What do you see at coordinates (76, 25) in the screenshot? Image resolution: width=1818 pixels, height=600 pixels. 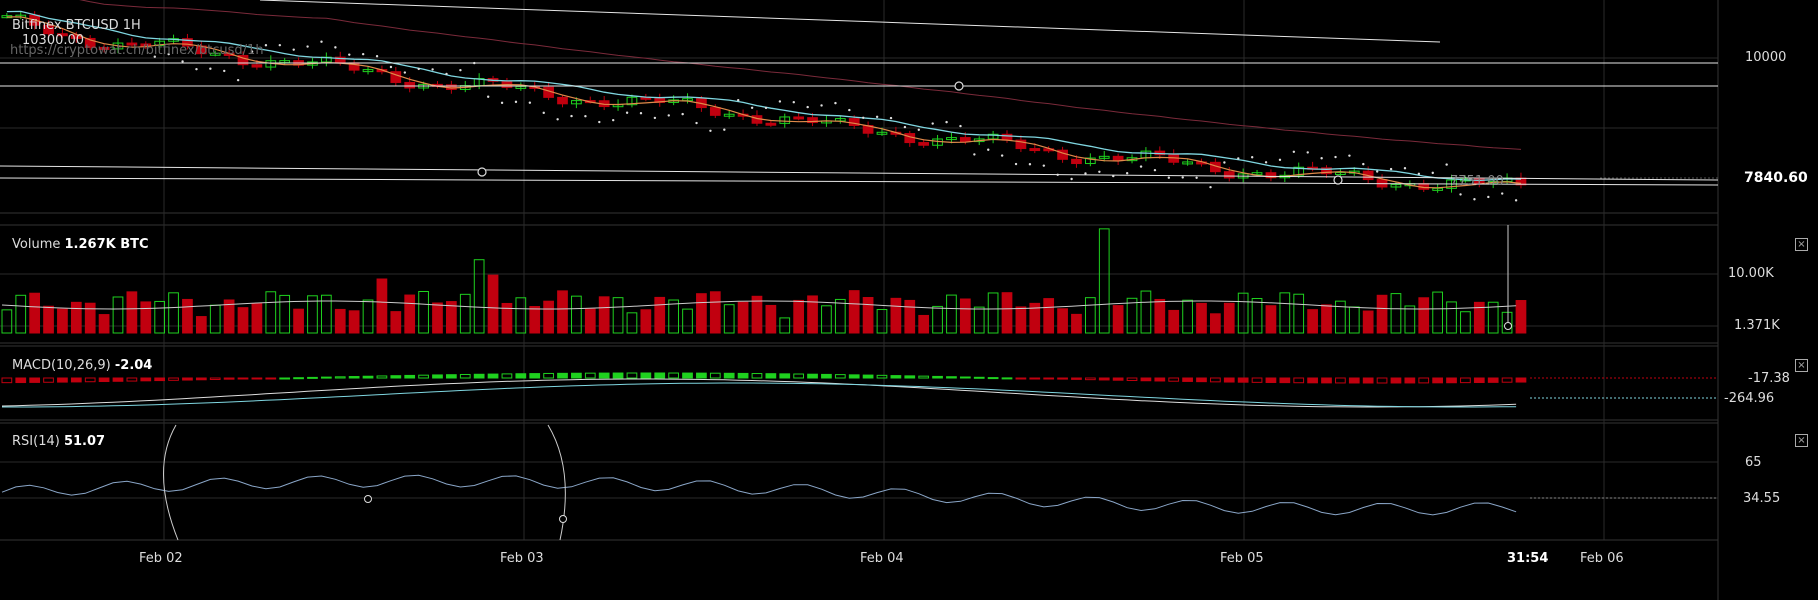 I see `chart-title: Bitfinex BTCUSD 1H` at bounding box center [76, 25].